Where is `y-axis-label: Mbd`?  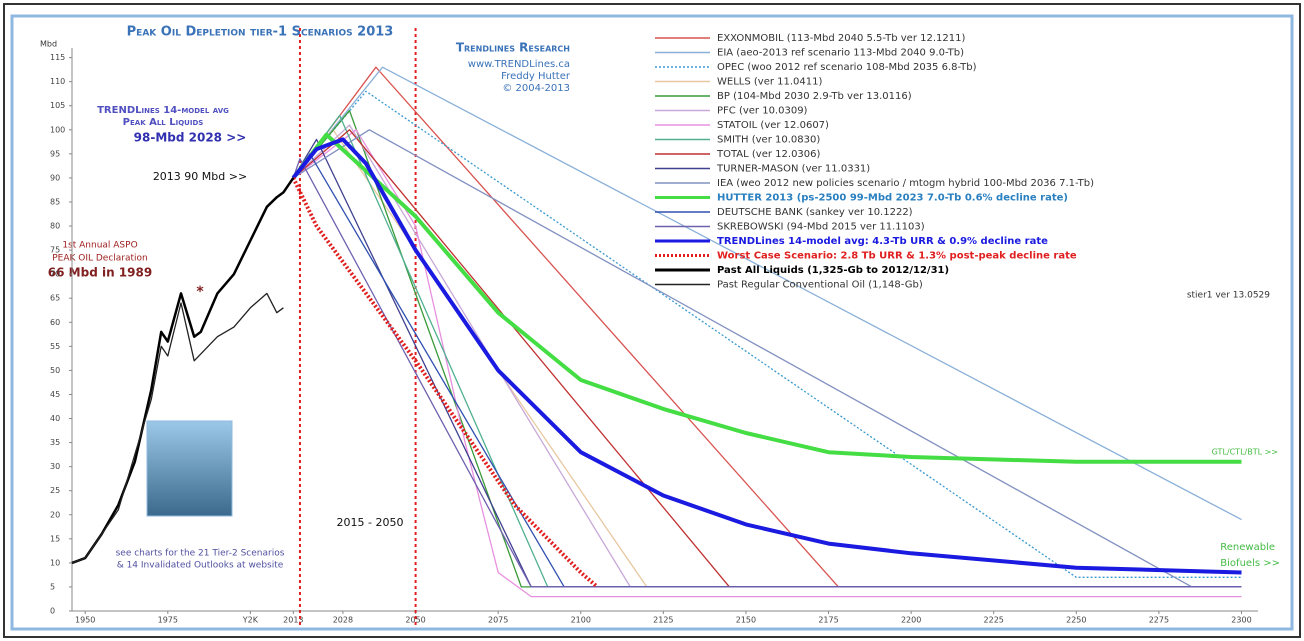 y-axis-label: Mbd is located at coordinates (48, 44).